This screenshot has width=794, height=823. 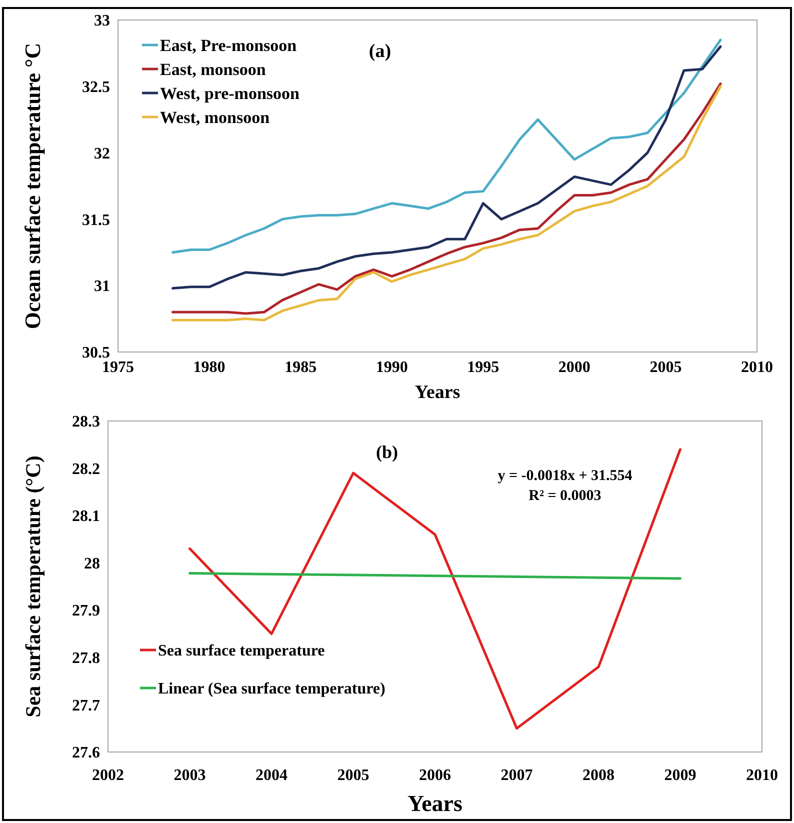 I want to click on y-tick-label: 32.5, so click(x=96, y=87).